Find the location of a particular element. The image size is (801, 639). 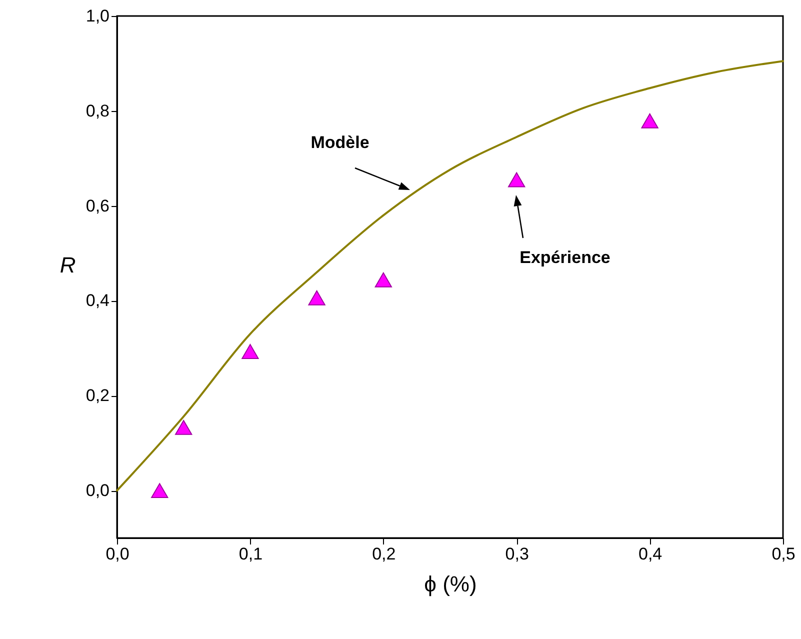

annotation: Modèle is located at coordinates (340, 142).